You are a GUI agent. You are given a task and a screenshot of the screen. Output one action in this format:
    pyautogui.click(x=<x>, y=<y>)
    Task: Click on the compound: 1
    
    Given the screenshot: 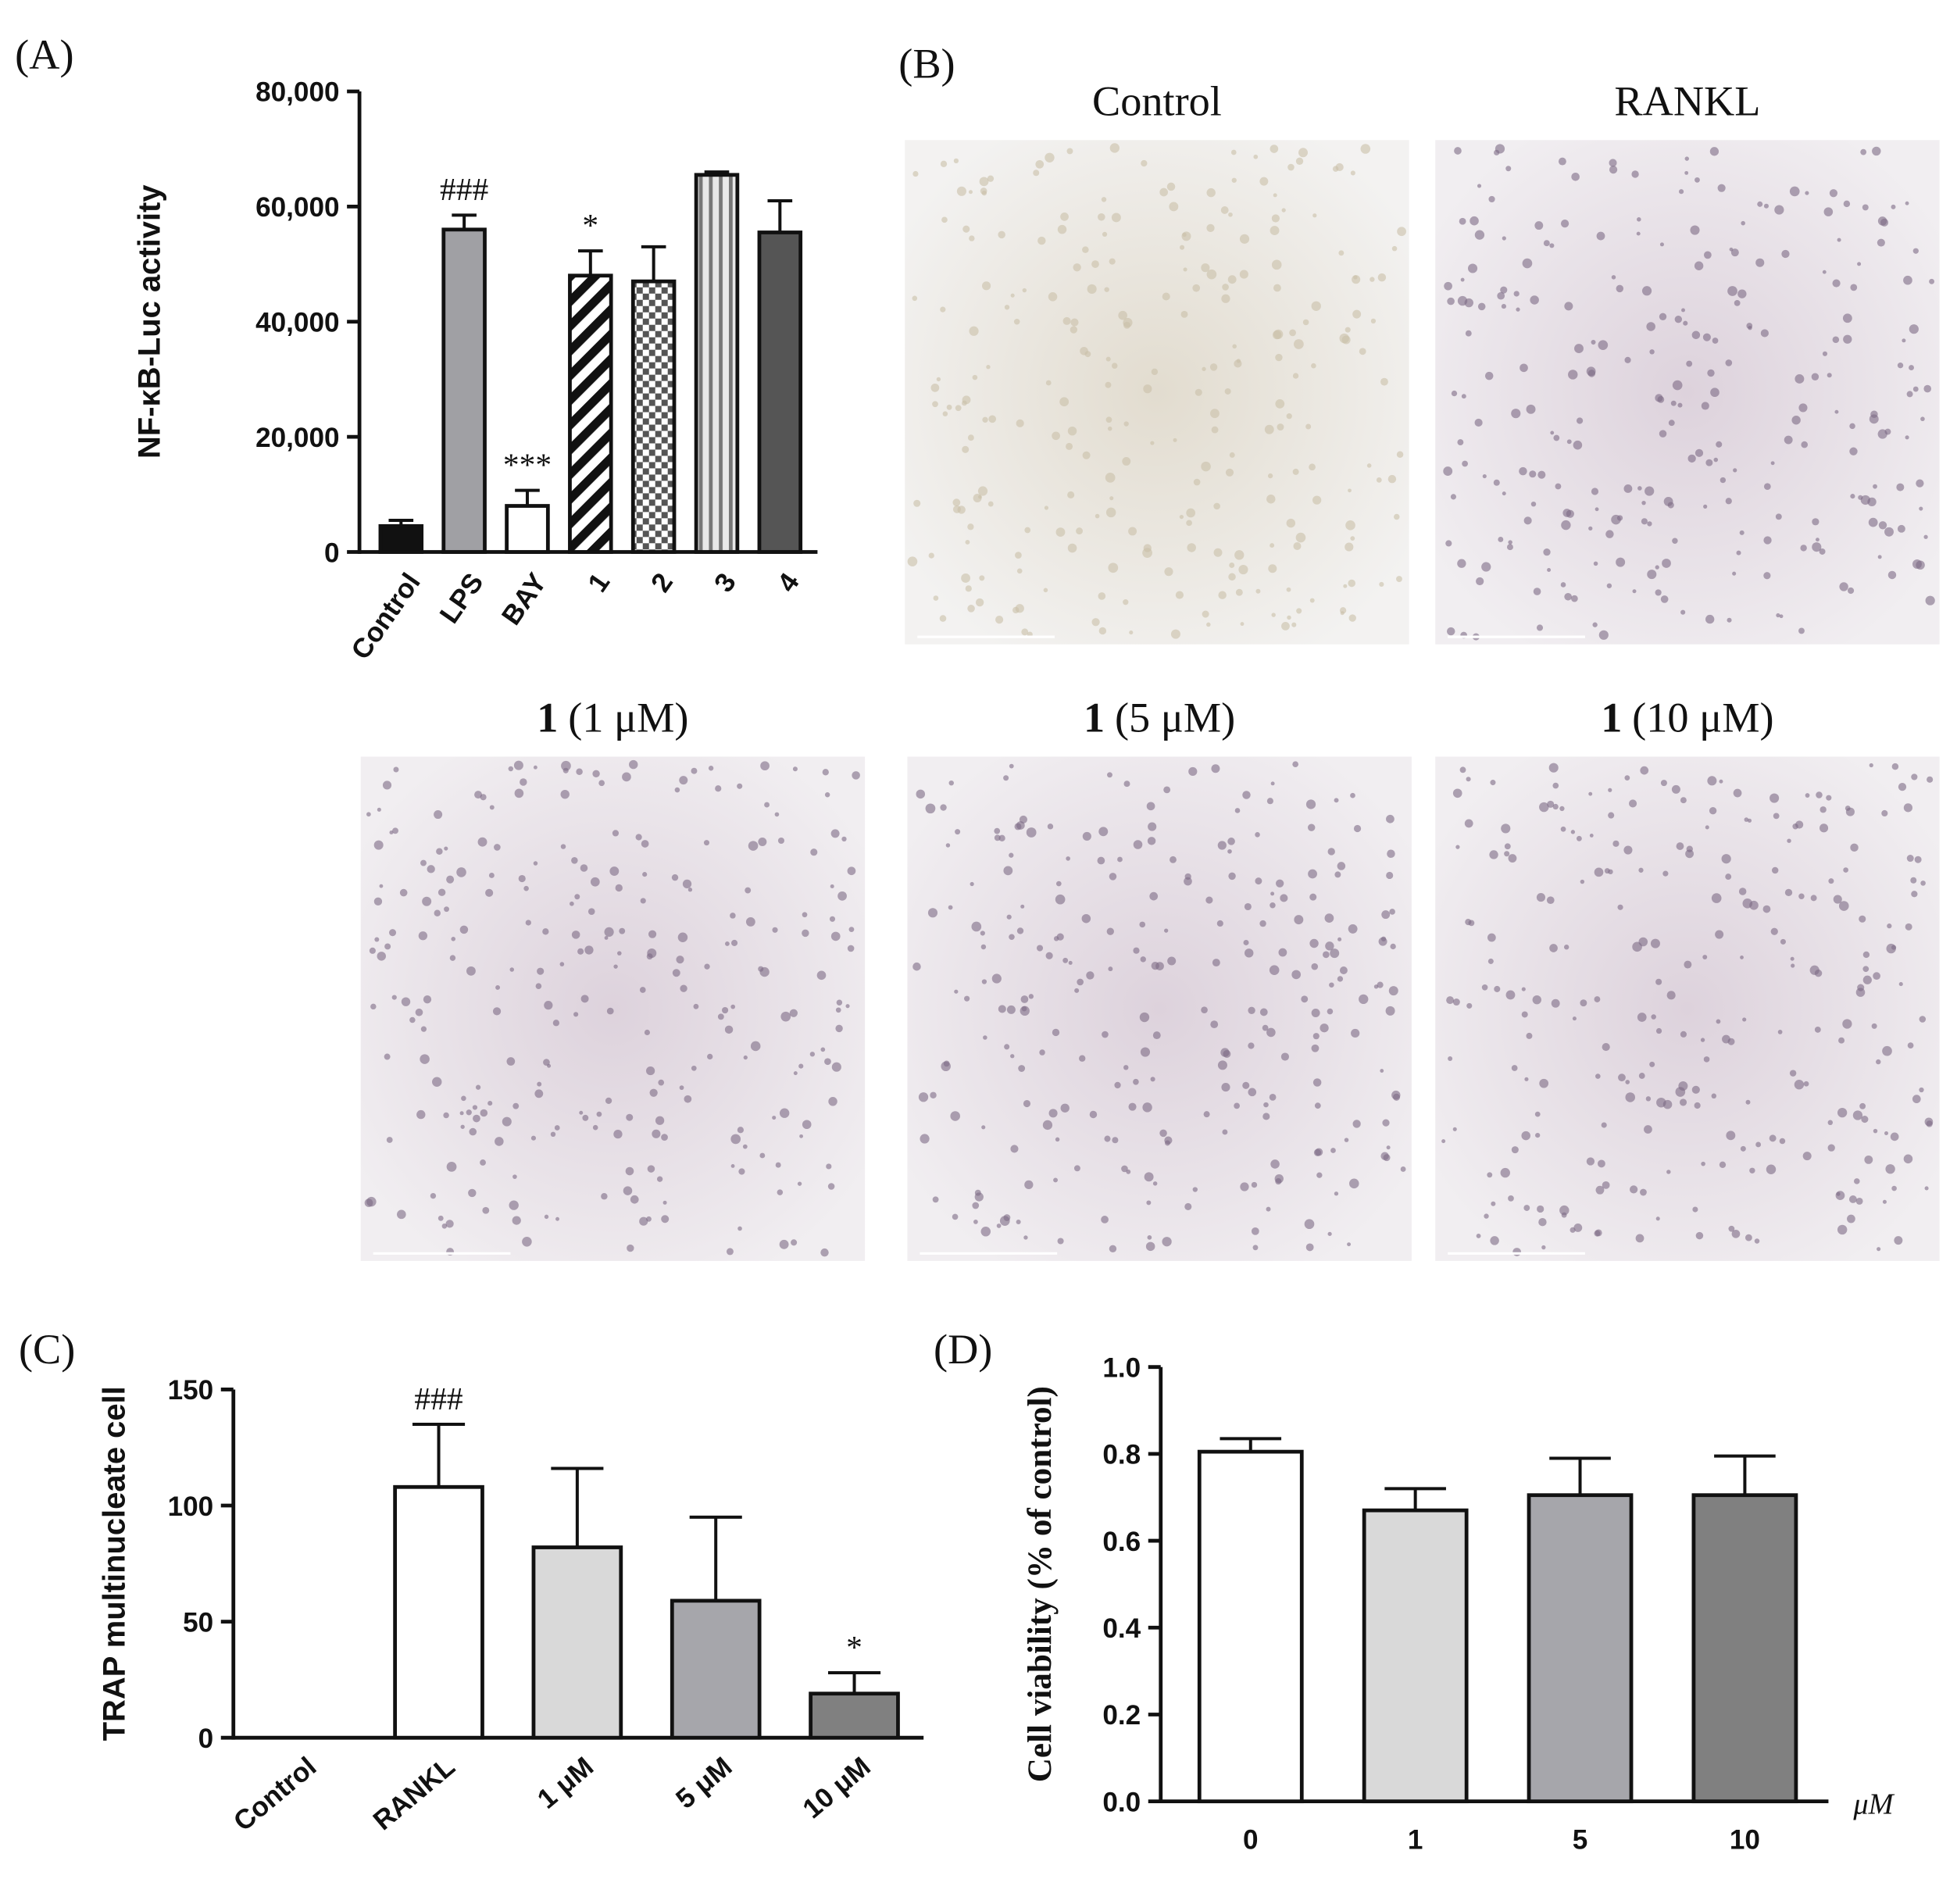 What is the action you would take?
    pyautogui.click(x=547, y=718)
    